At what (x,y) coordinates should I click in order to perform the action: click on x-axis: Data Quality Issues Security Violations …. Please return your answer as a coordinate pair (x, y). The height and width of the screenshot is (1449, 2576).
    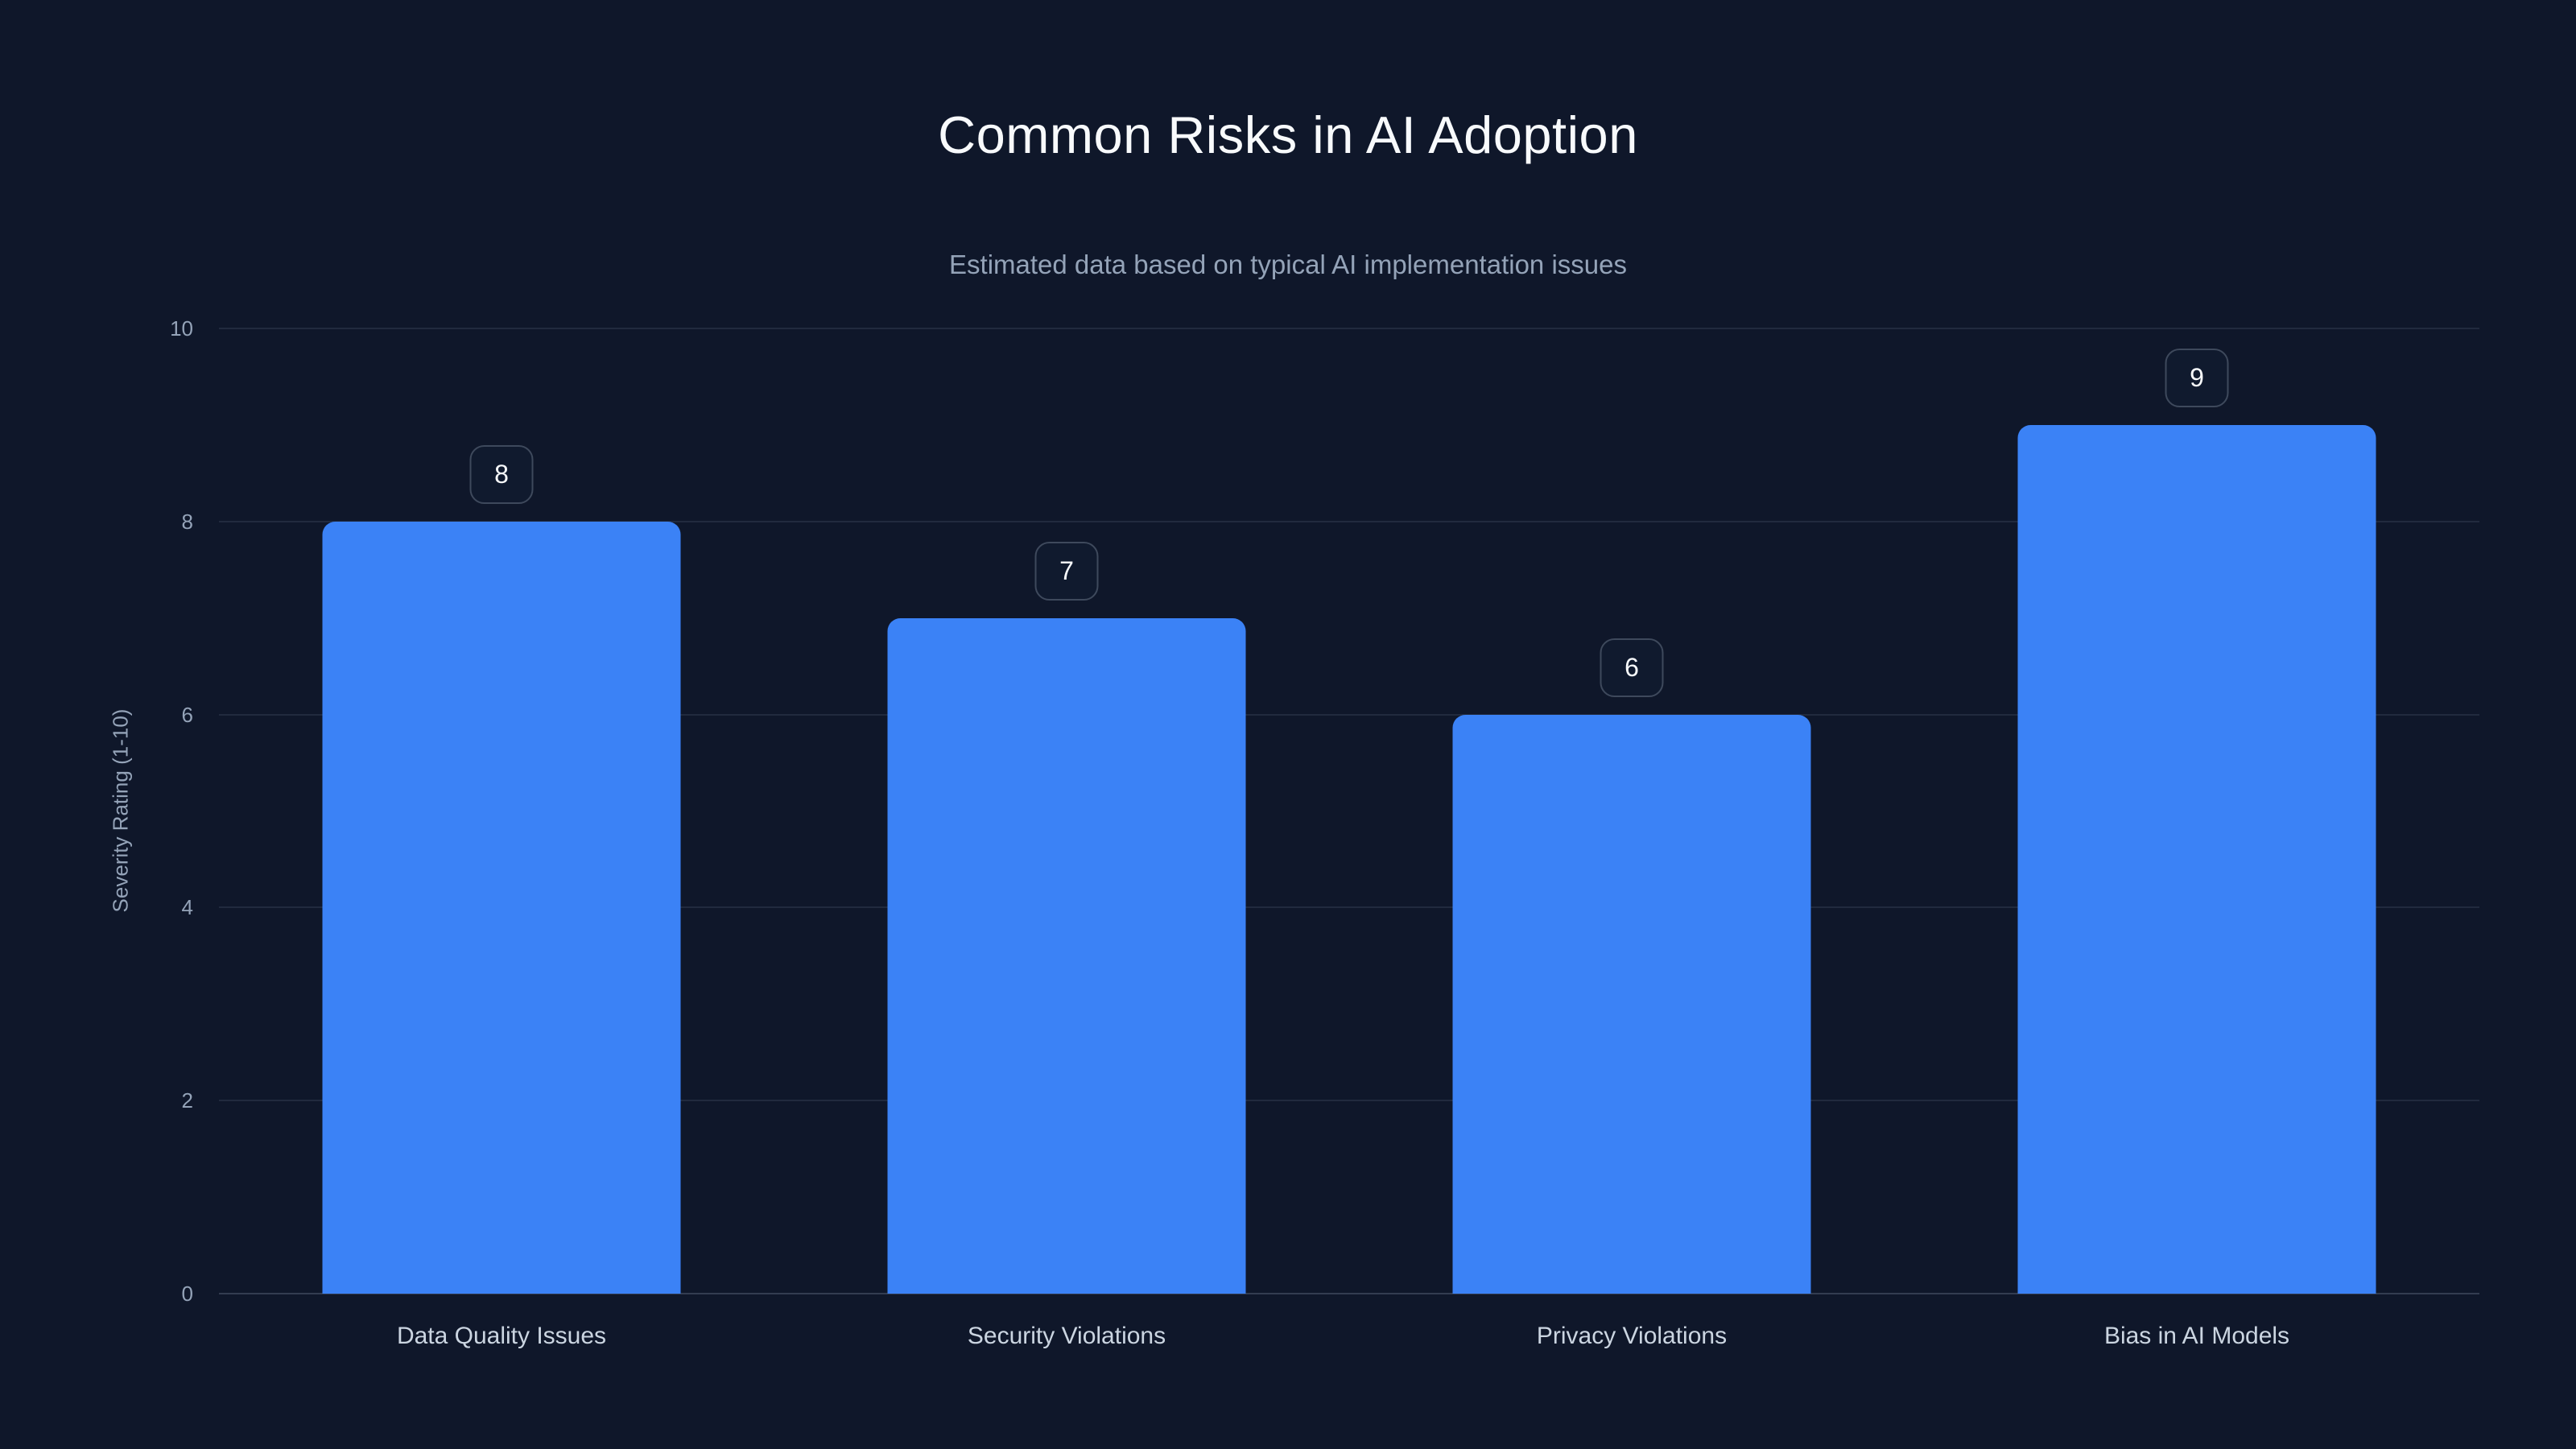
    Looking at the image, I should click on (1349, 1336).